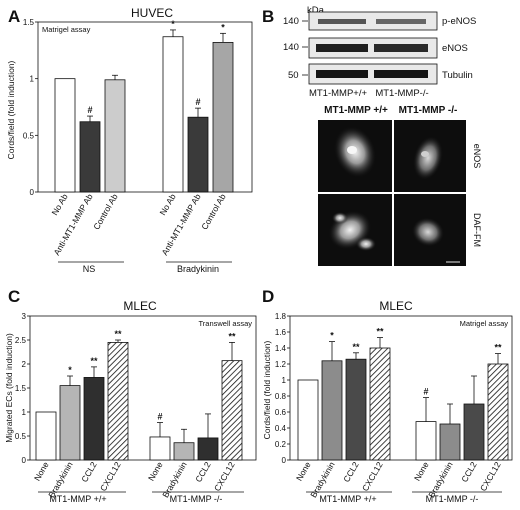 The width and height of the screenshot is (520, 510). What do you see at coordinates (484, 323) in the screenshot?
I see `panel-d-annotation: Matrigel assay` at bounding box center [484, 323].